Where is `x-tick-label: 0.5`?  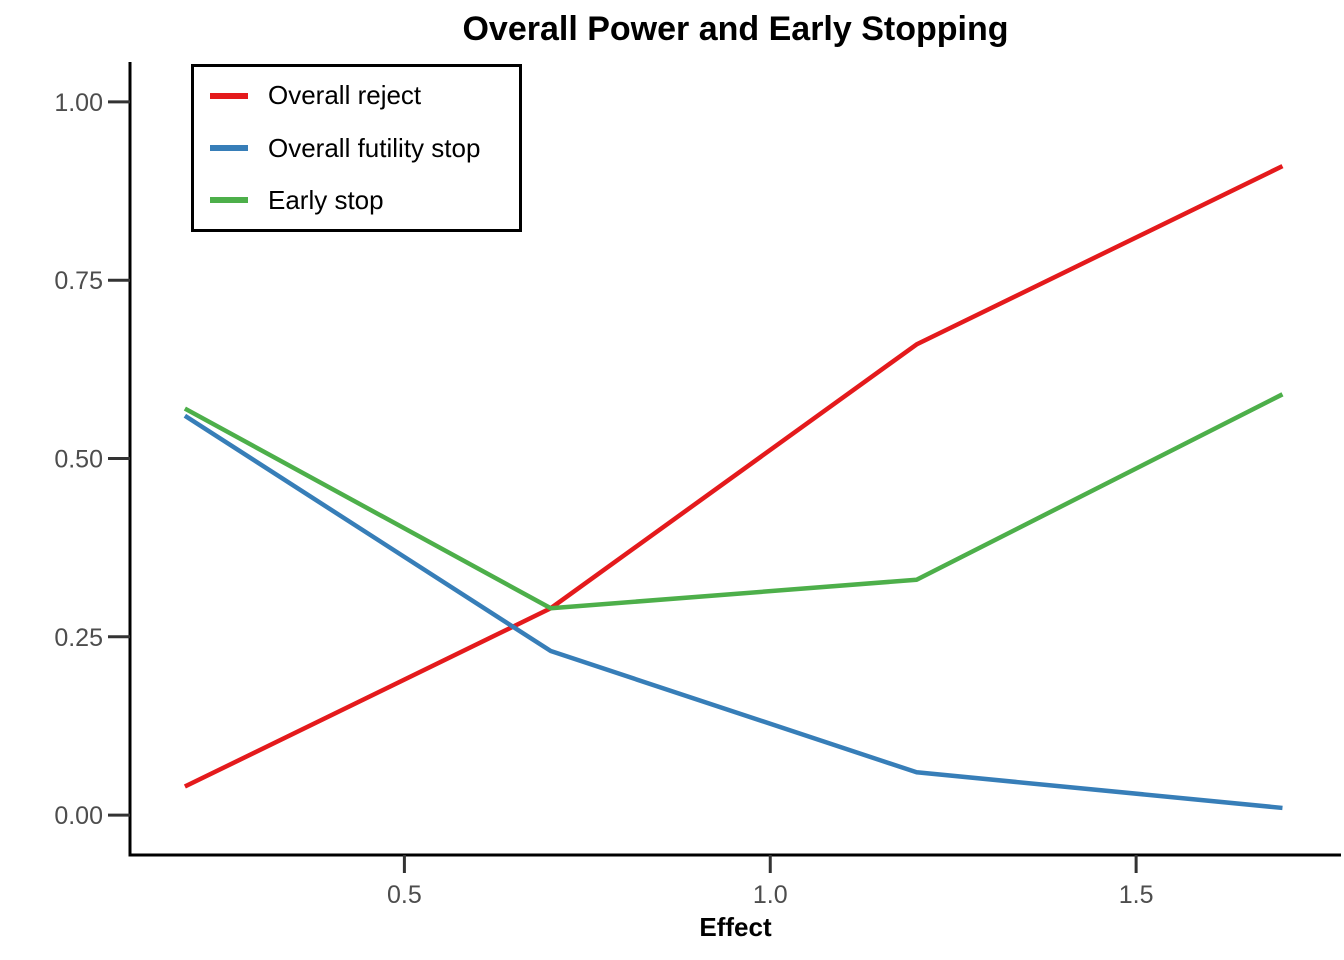
x-tick-label: 0.5 is located at coordinates (404, 895).